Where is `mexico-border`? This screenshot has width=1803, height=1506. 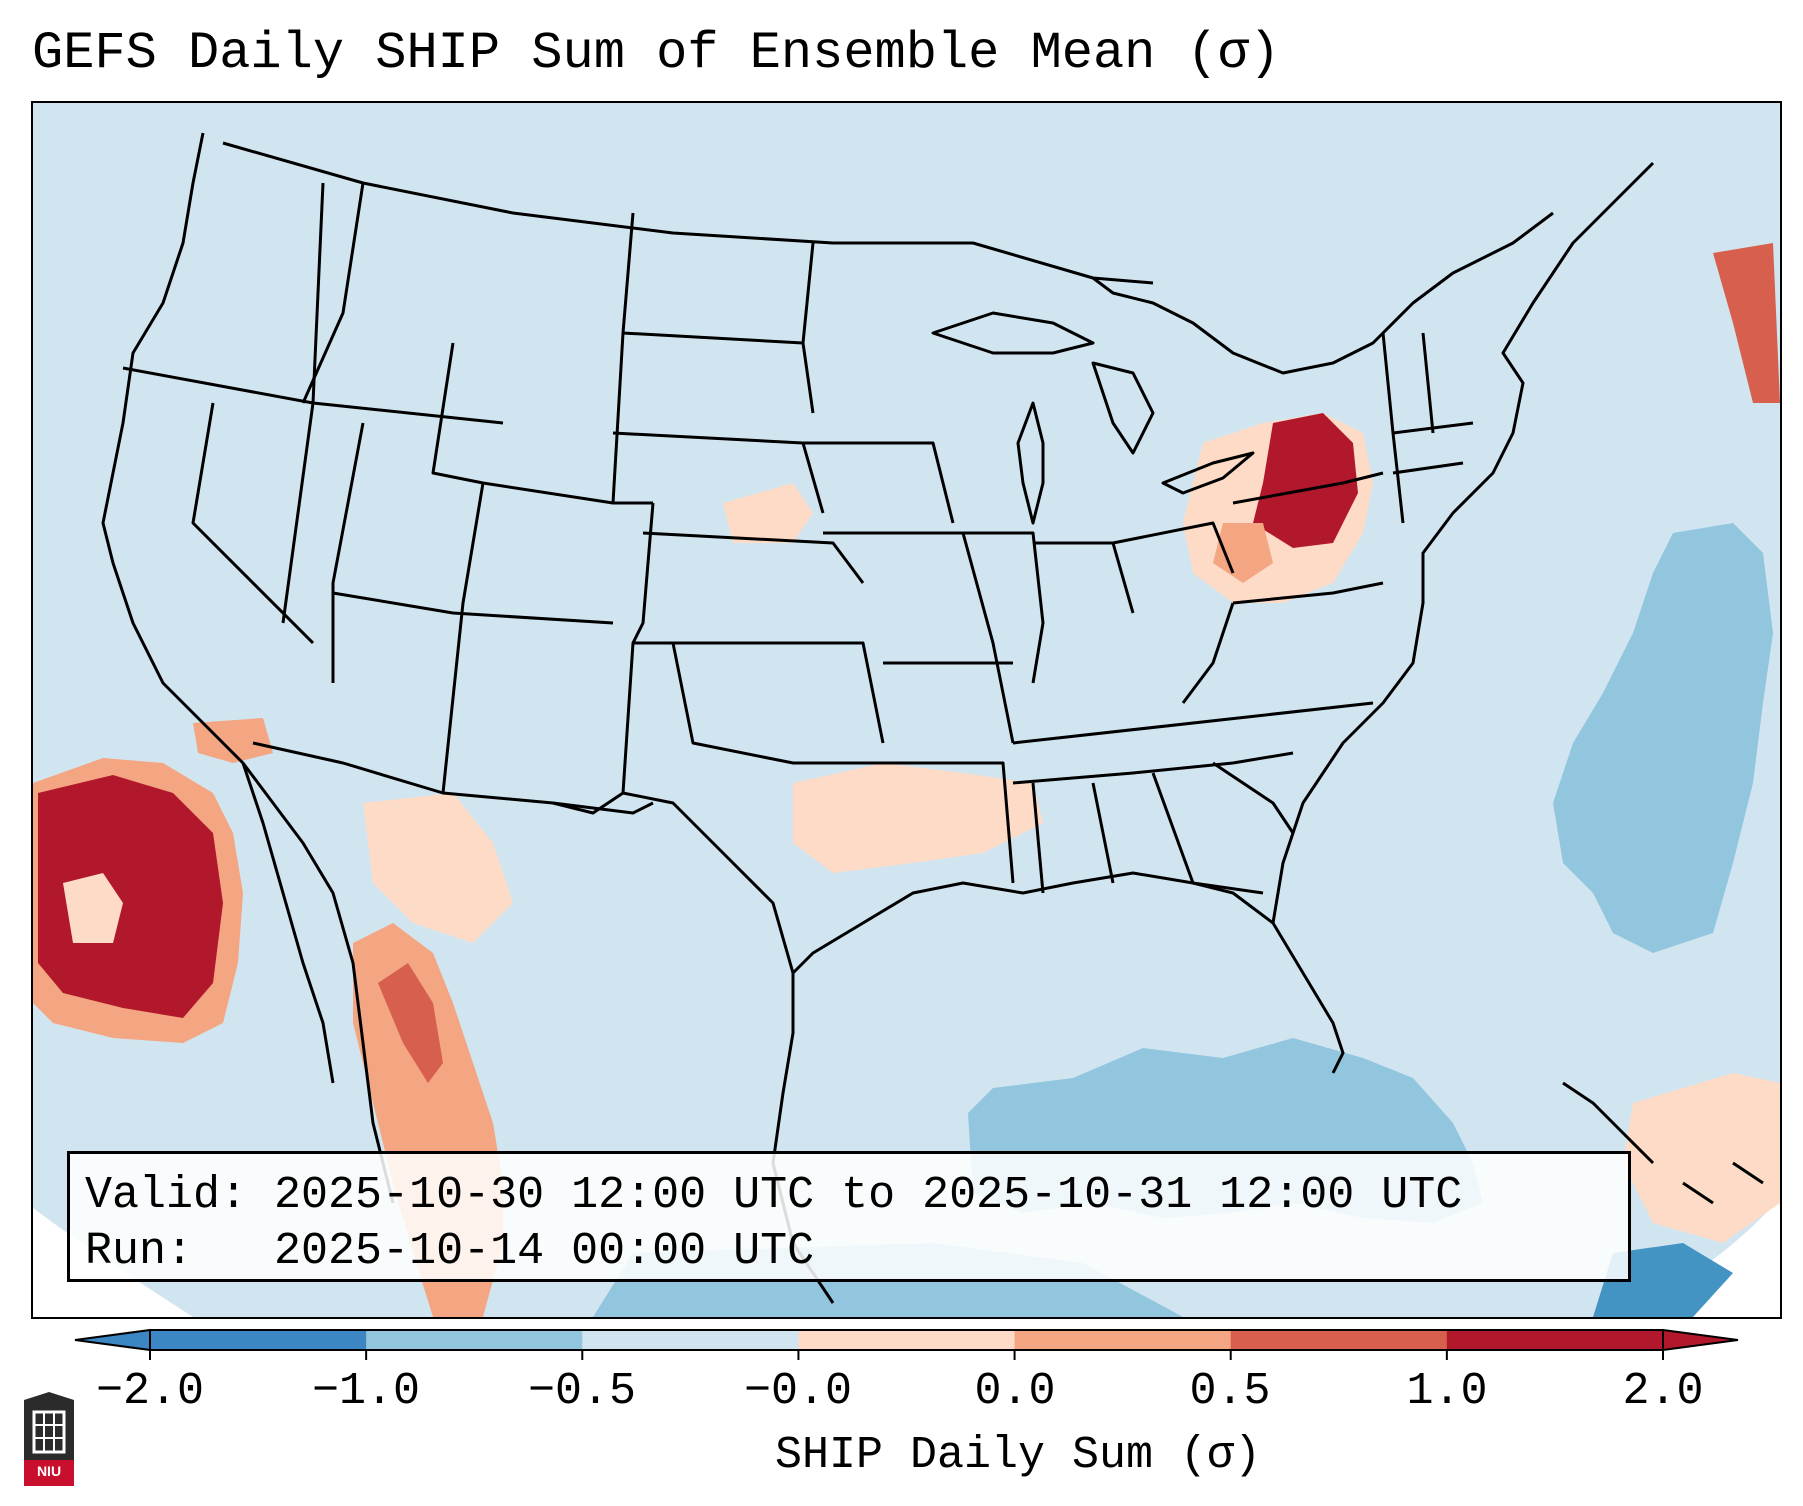
mexico-border is located at coordinates (523, 857).